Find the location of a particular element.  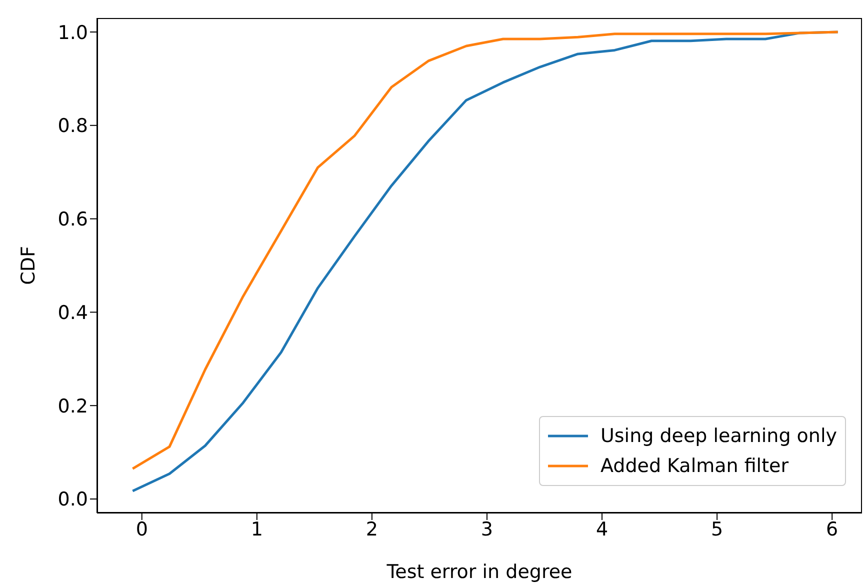

y-tick-label: 0.0 is located at coordinates (73, 499).